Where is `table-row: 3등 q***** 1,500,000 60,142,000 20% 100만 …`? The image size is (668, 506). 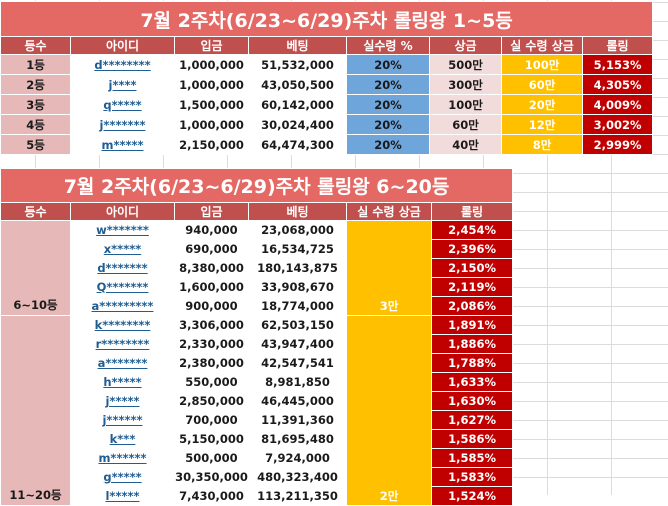 table-row: 3등 q***** 1,500,000 60,142,000 20% 100만 … is located at coordinates (327, 104).